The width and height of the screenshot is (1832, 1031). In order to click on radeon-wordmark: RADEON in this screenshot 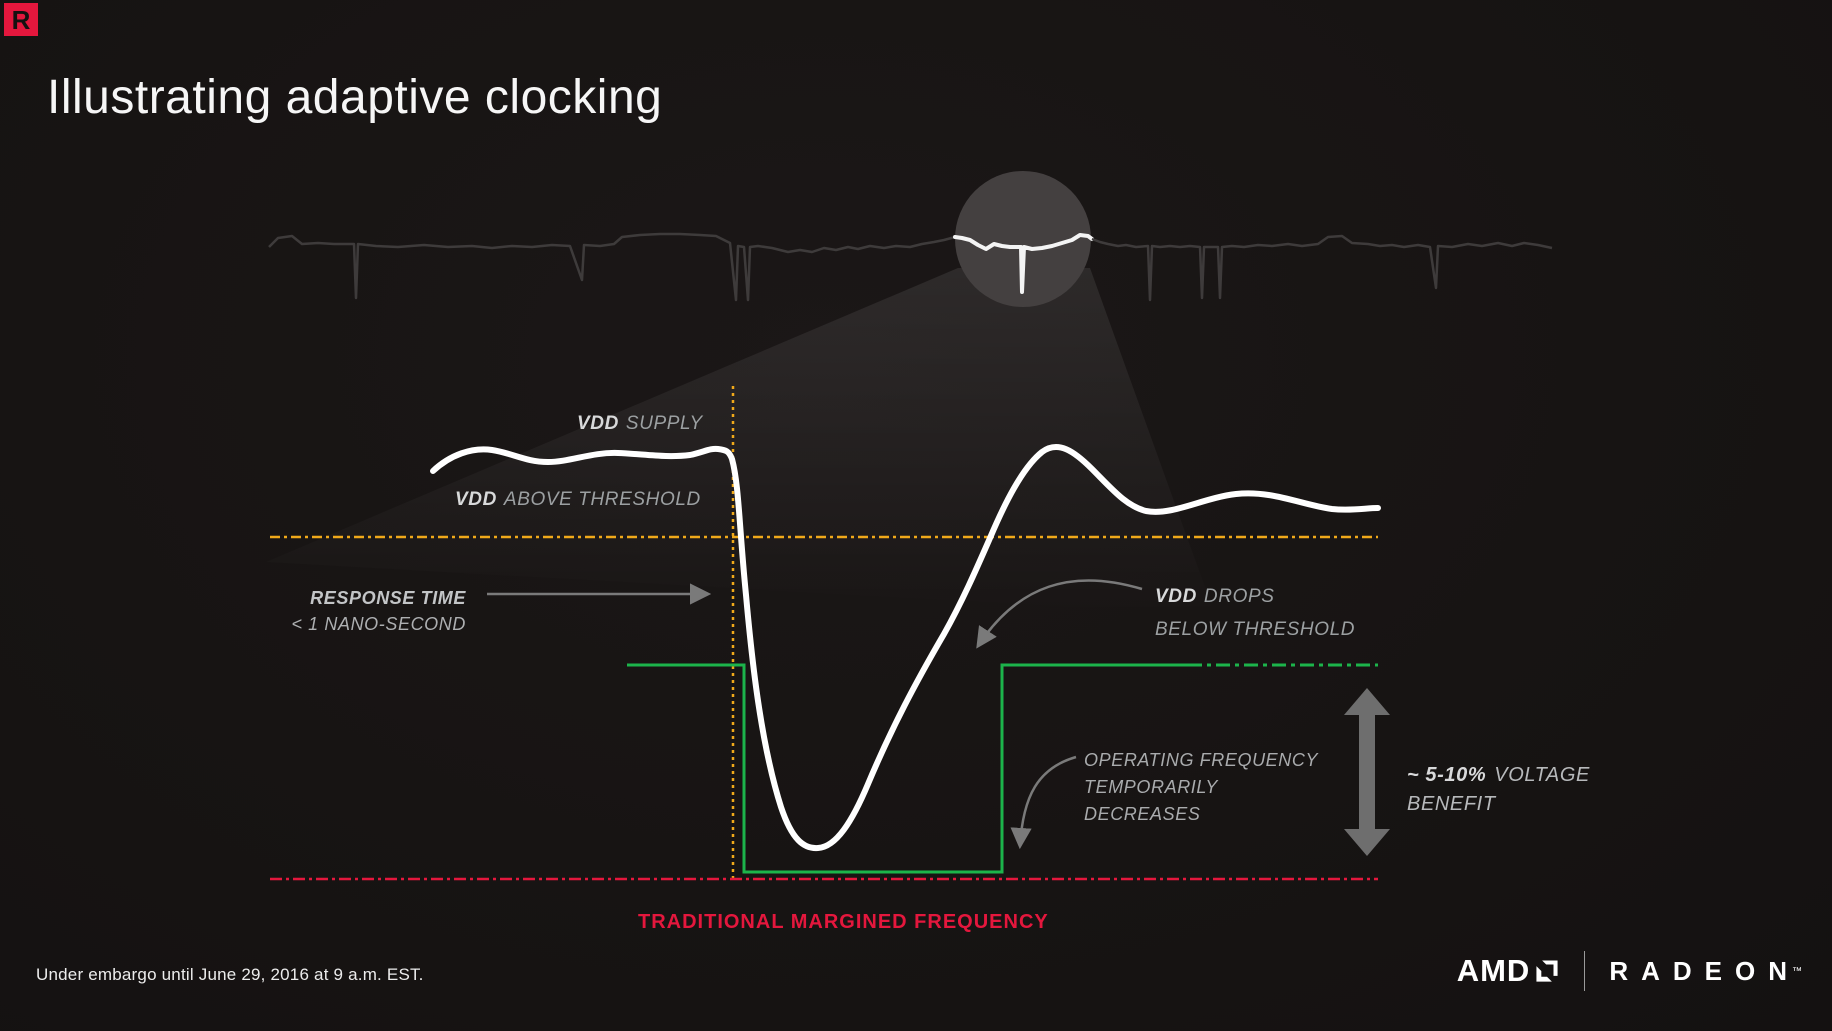, I will do `click(1704, 970)`.